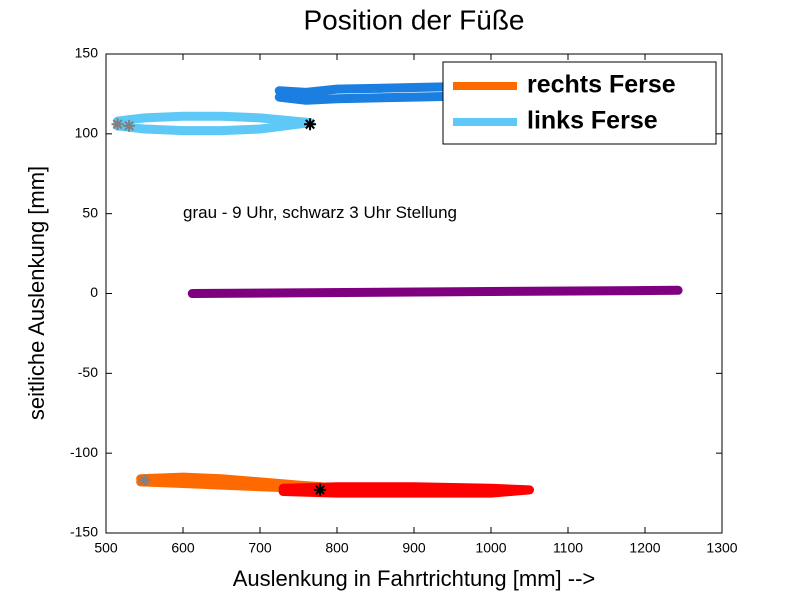 The image size is (800, 600). What do you see at coordinates (601, 85) in the screenshot?
I see `legend-label: rechts Ferse` at bounding box center [601, 85].